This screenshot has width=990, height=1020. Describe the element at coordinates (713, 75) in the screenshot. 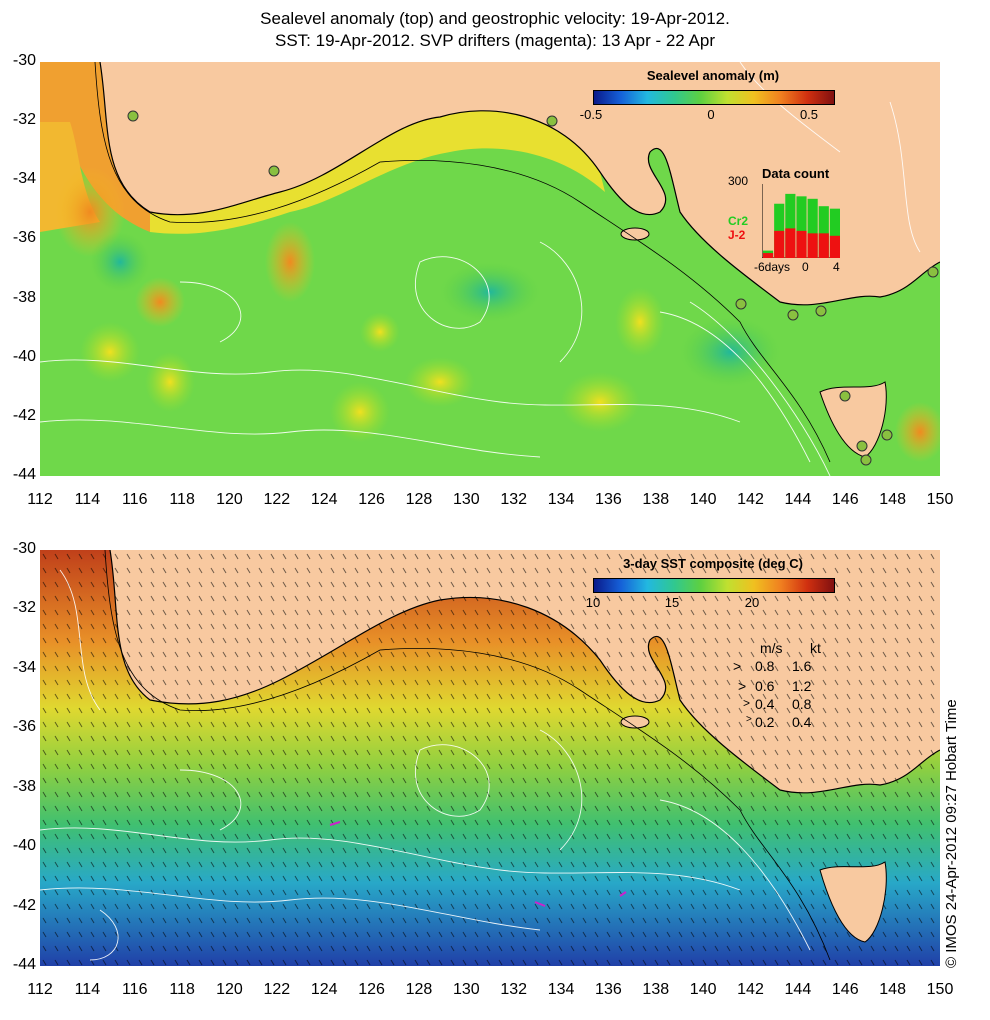

I see `sla-colorbar-title: Sealevel anomaly (m)` at that location.